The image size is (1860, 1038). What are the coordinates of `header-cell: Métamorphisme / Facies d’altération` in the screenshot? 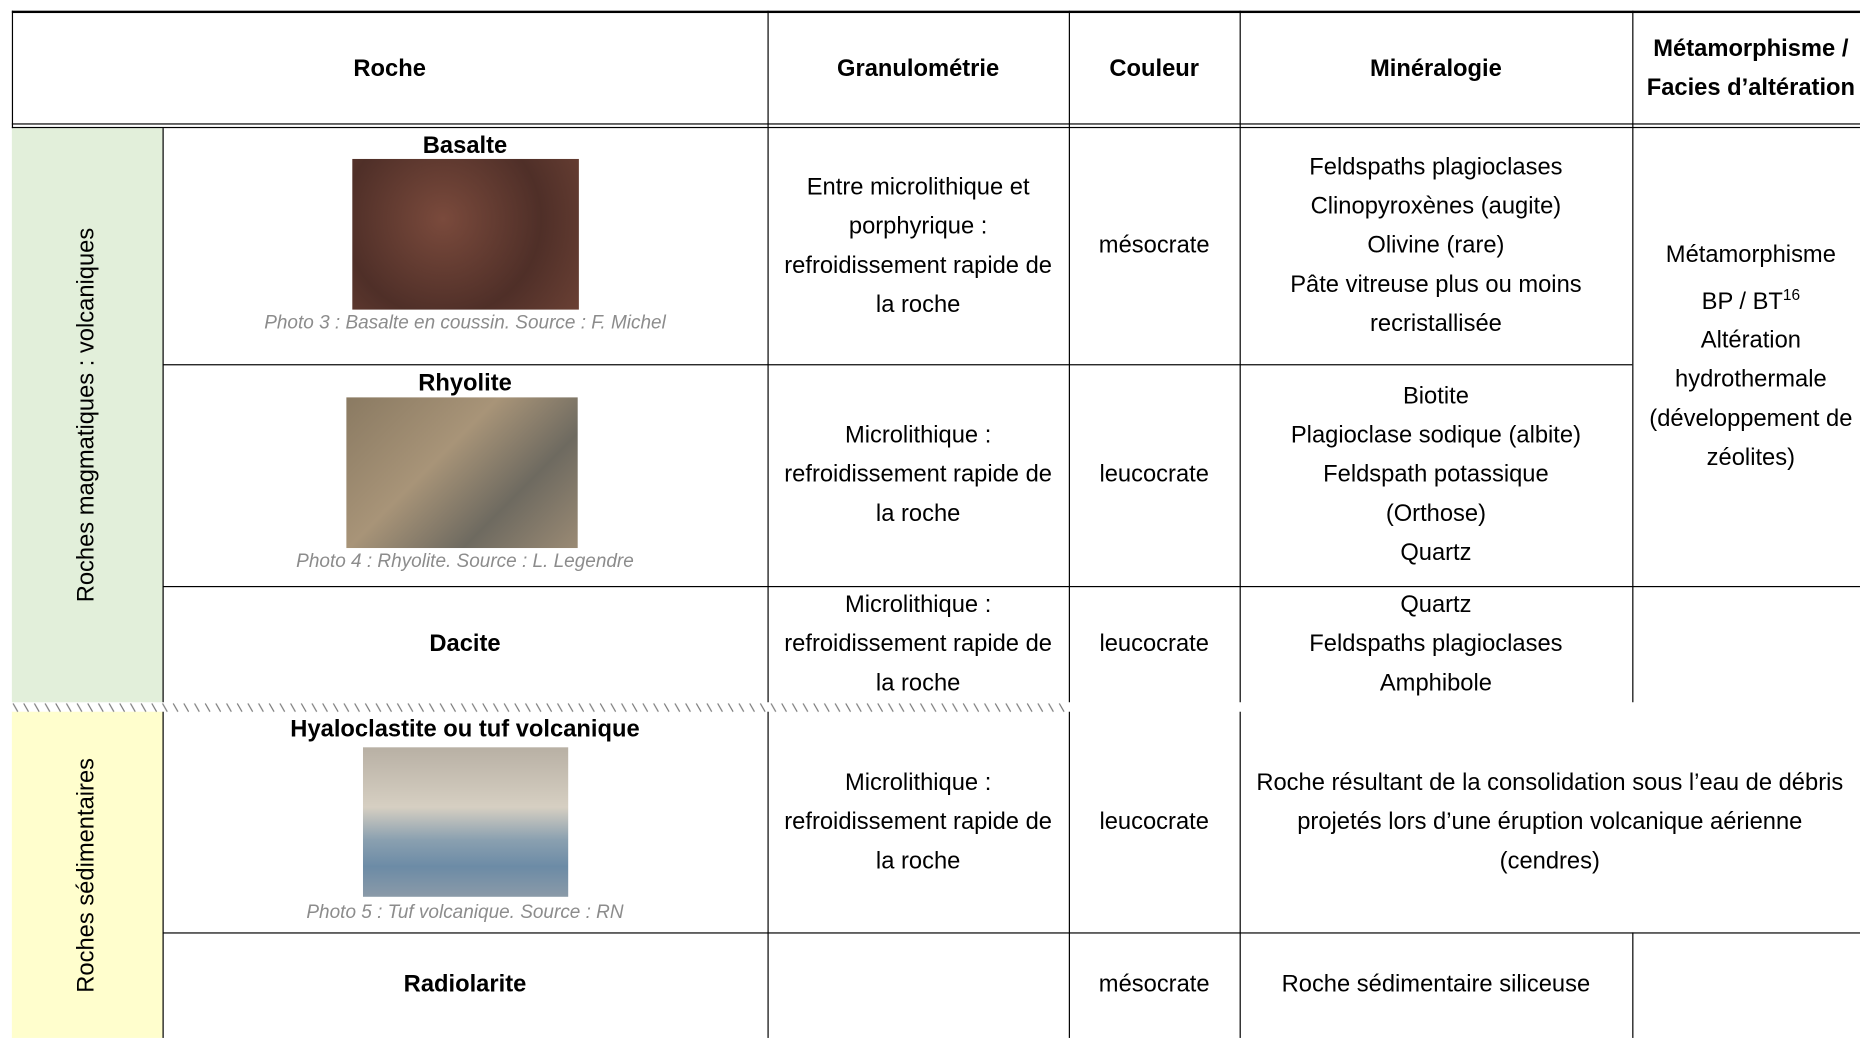 It's located at (1751, 68).